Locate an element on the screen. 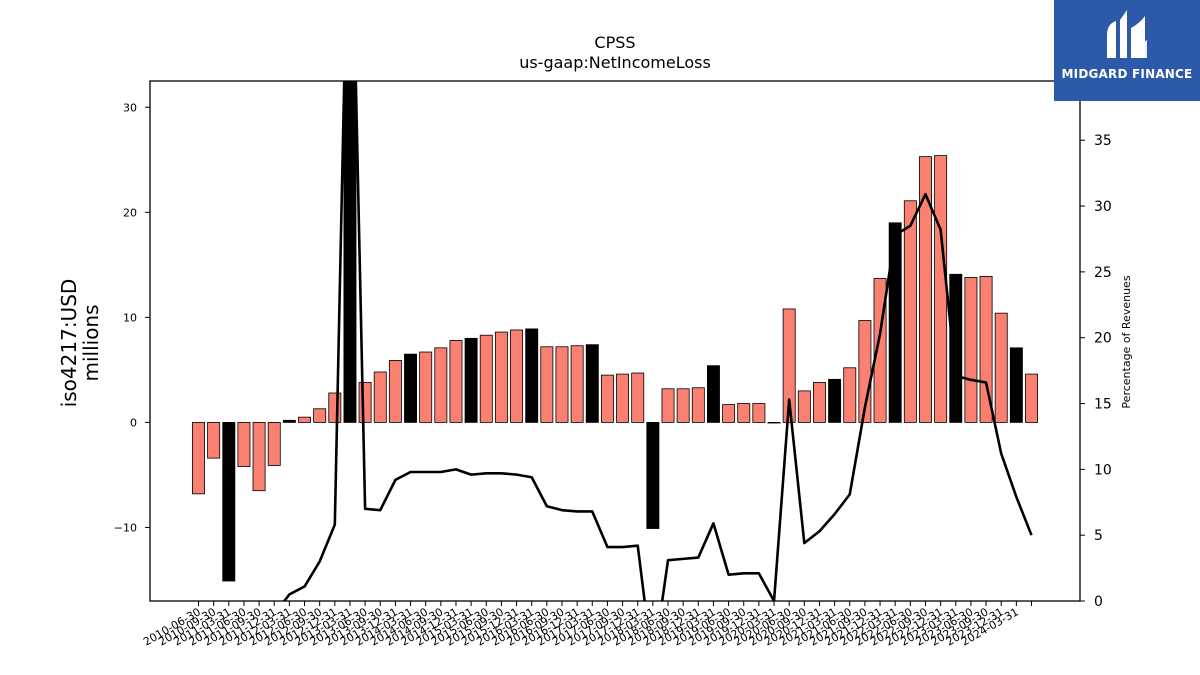 The image size is (1200, 675). left-tick-label: −10 is located at coordinates (125, 527).